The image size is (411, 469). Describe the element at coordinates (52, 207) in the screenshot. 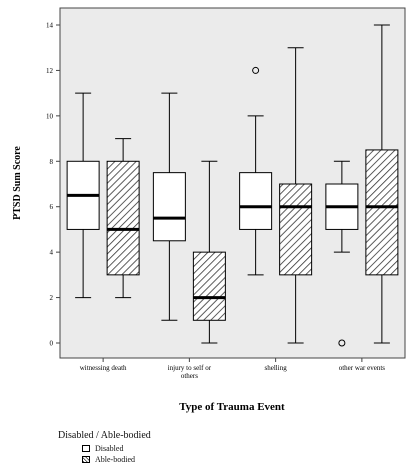

I see `y-tick-label: 6` at that location.